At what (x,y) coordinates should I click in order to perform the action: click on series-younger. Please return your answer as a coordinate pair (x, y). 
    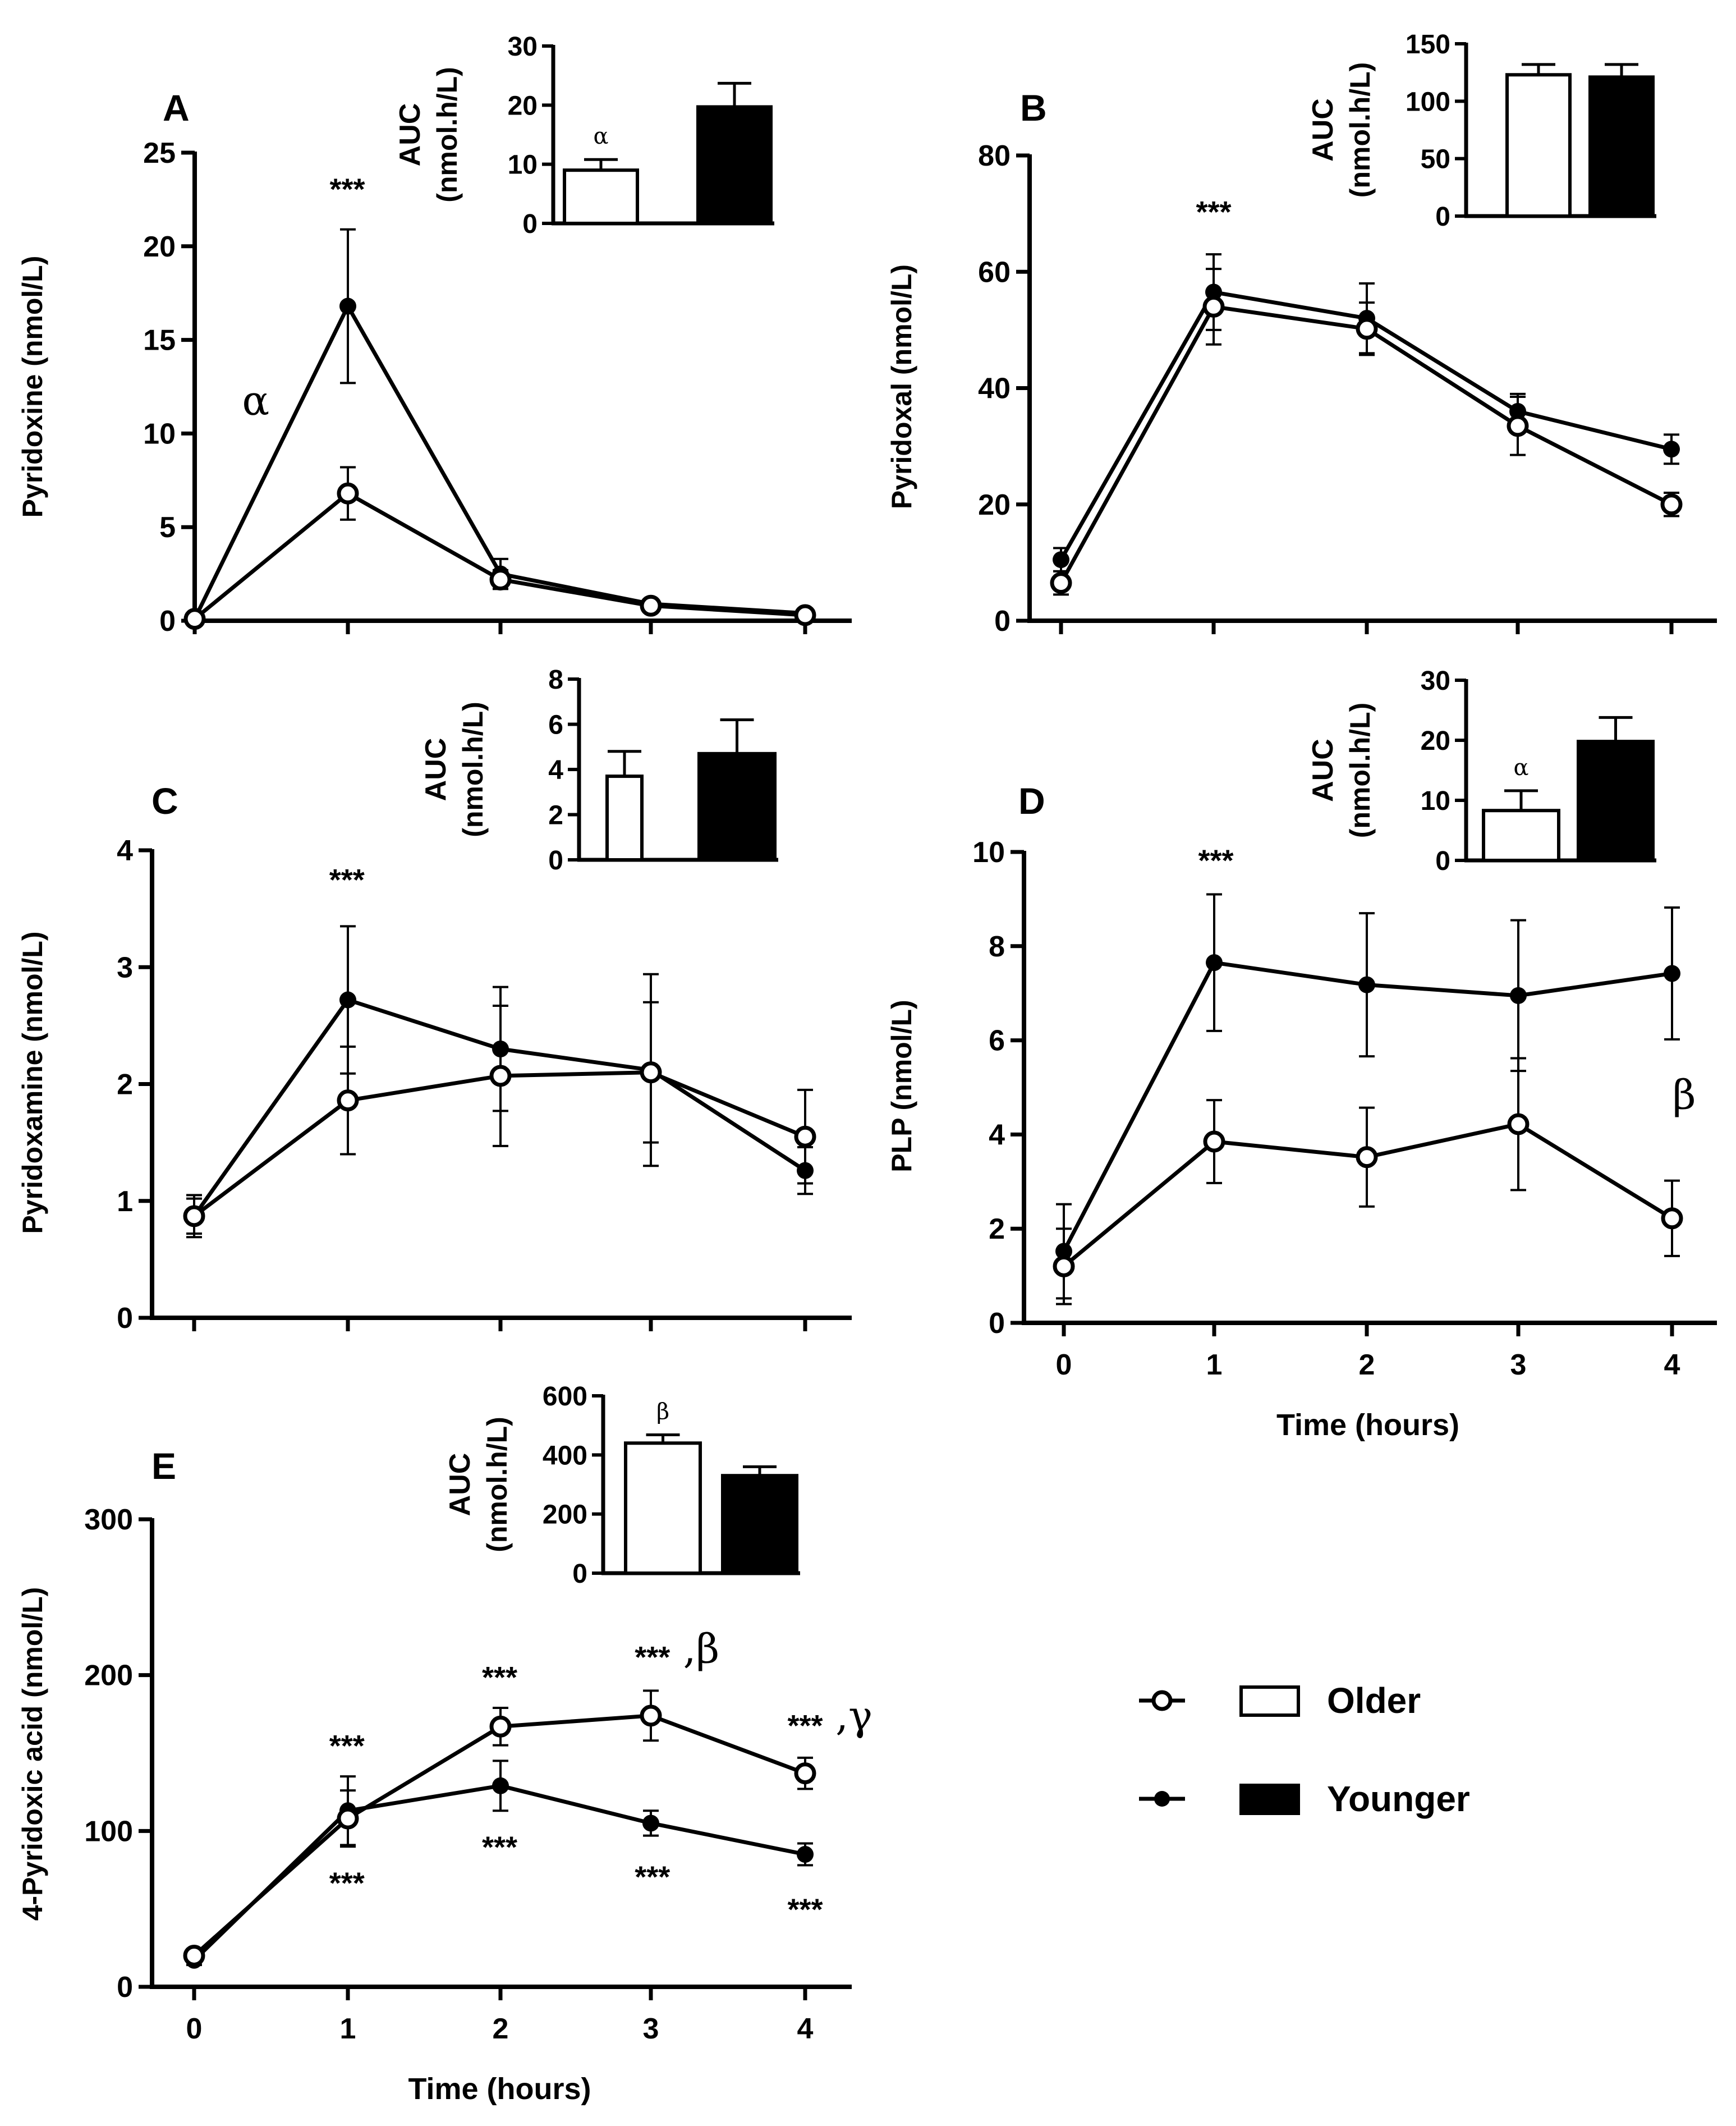
    Looking at the image, I should click on (500, 428).